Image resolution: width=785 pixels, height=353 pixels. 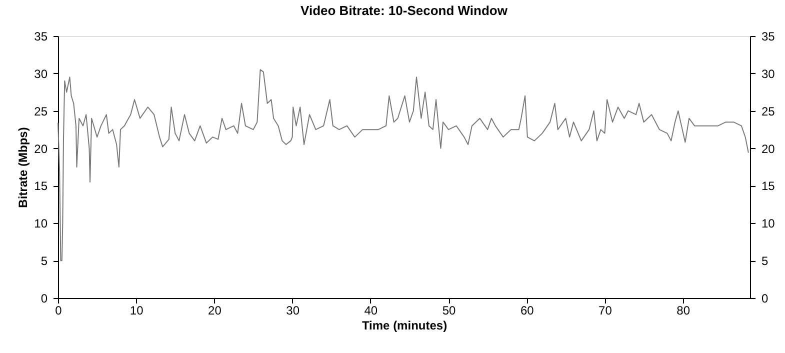 I want to click on x-tick-label: 0, so click(x=58, y=311).